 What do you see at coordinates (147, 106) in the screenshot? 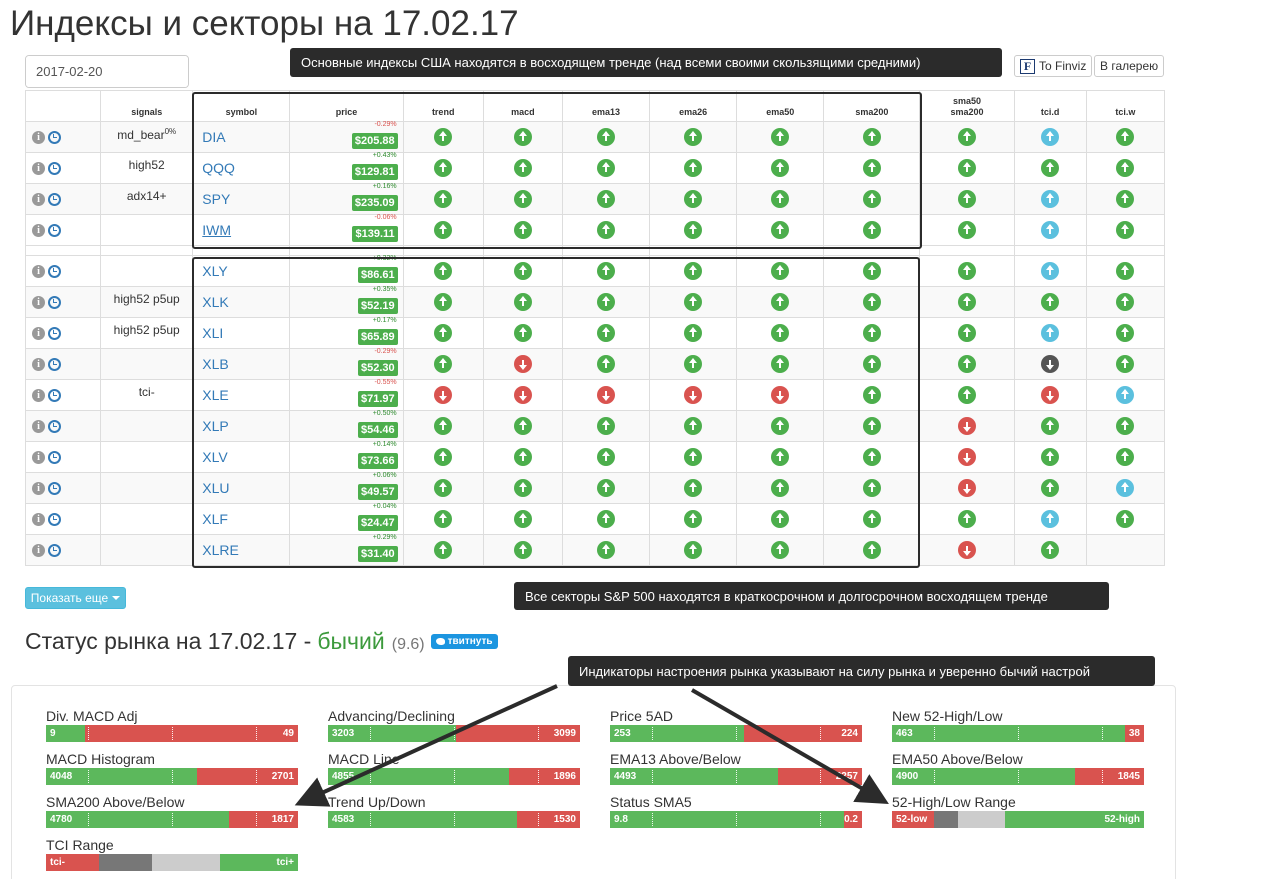
I see `header-signals: signals` at bounding box center [147, 106].